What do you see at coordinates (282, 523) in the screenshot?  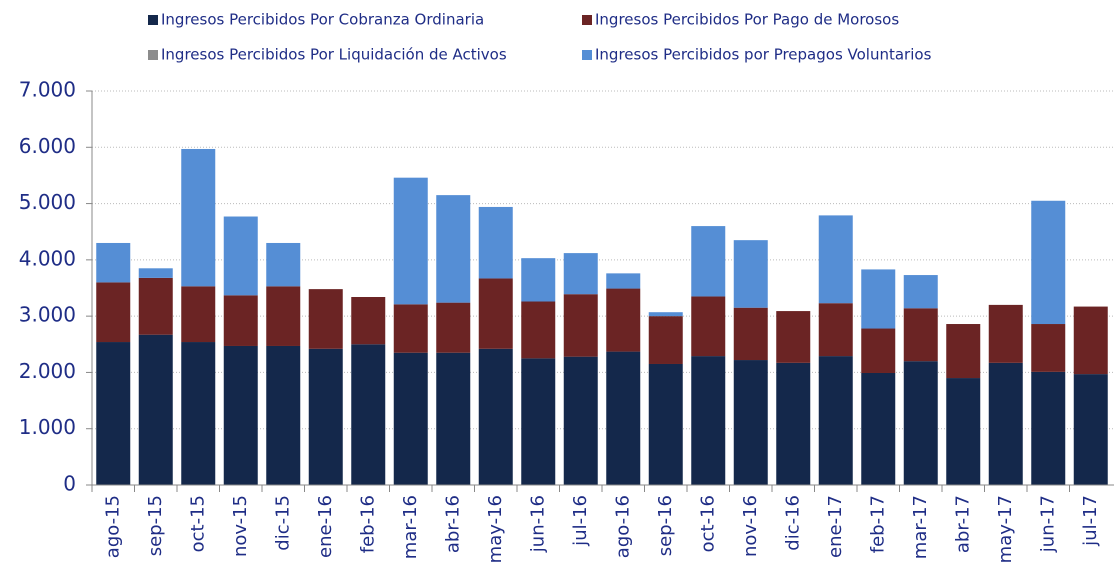 I see `x-tick-label: dic-15` at bounding box center [282, 523].